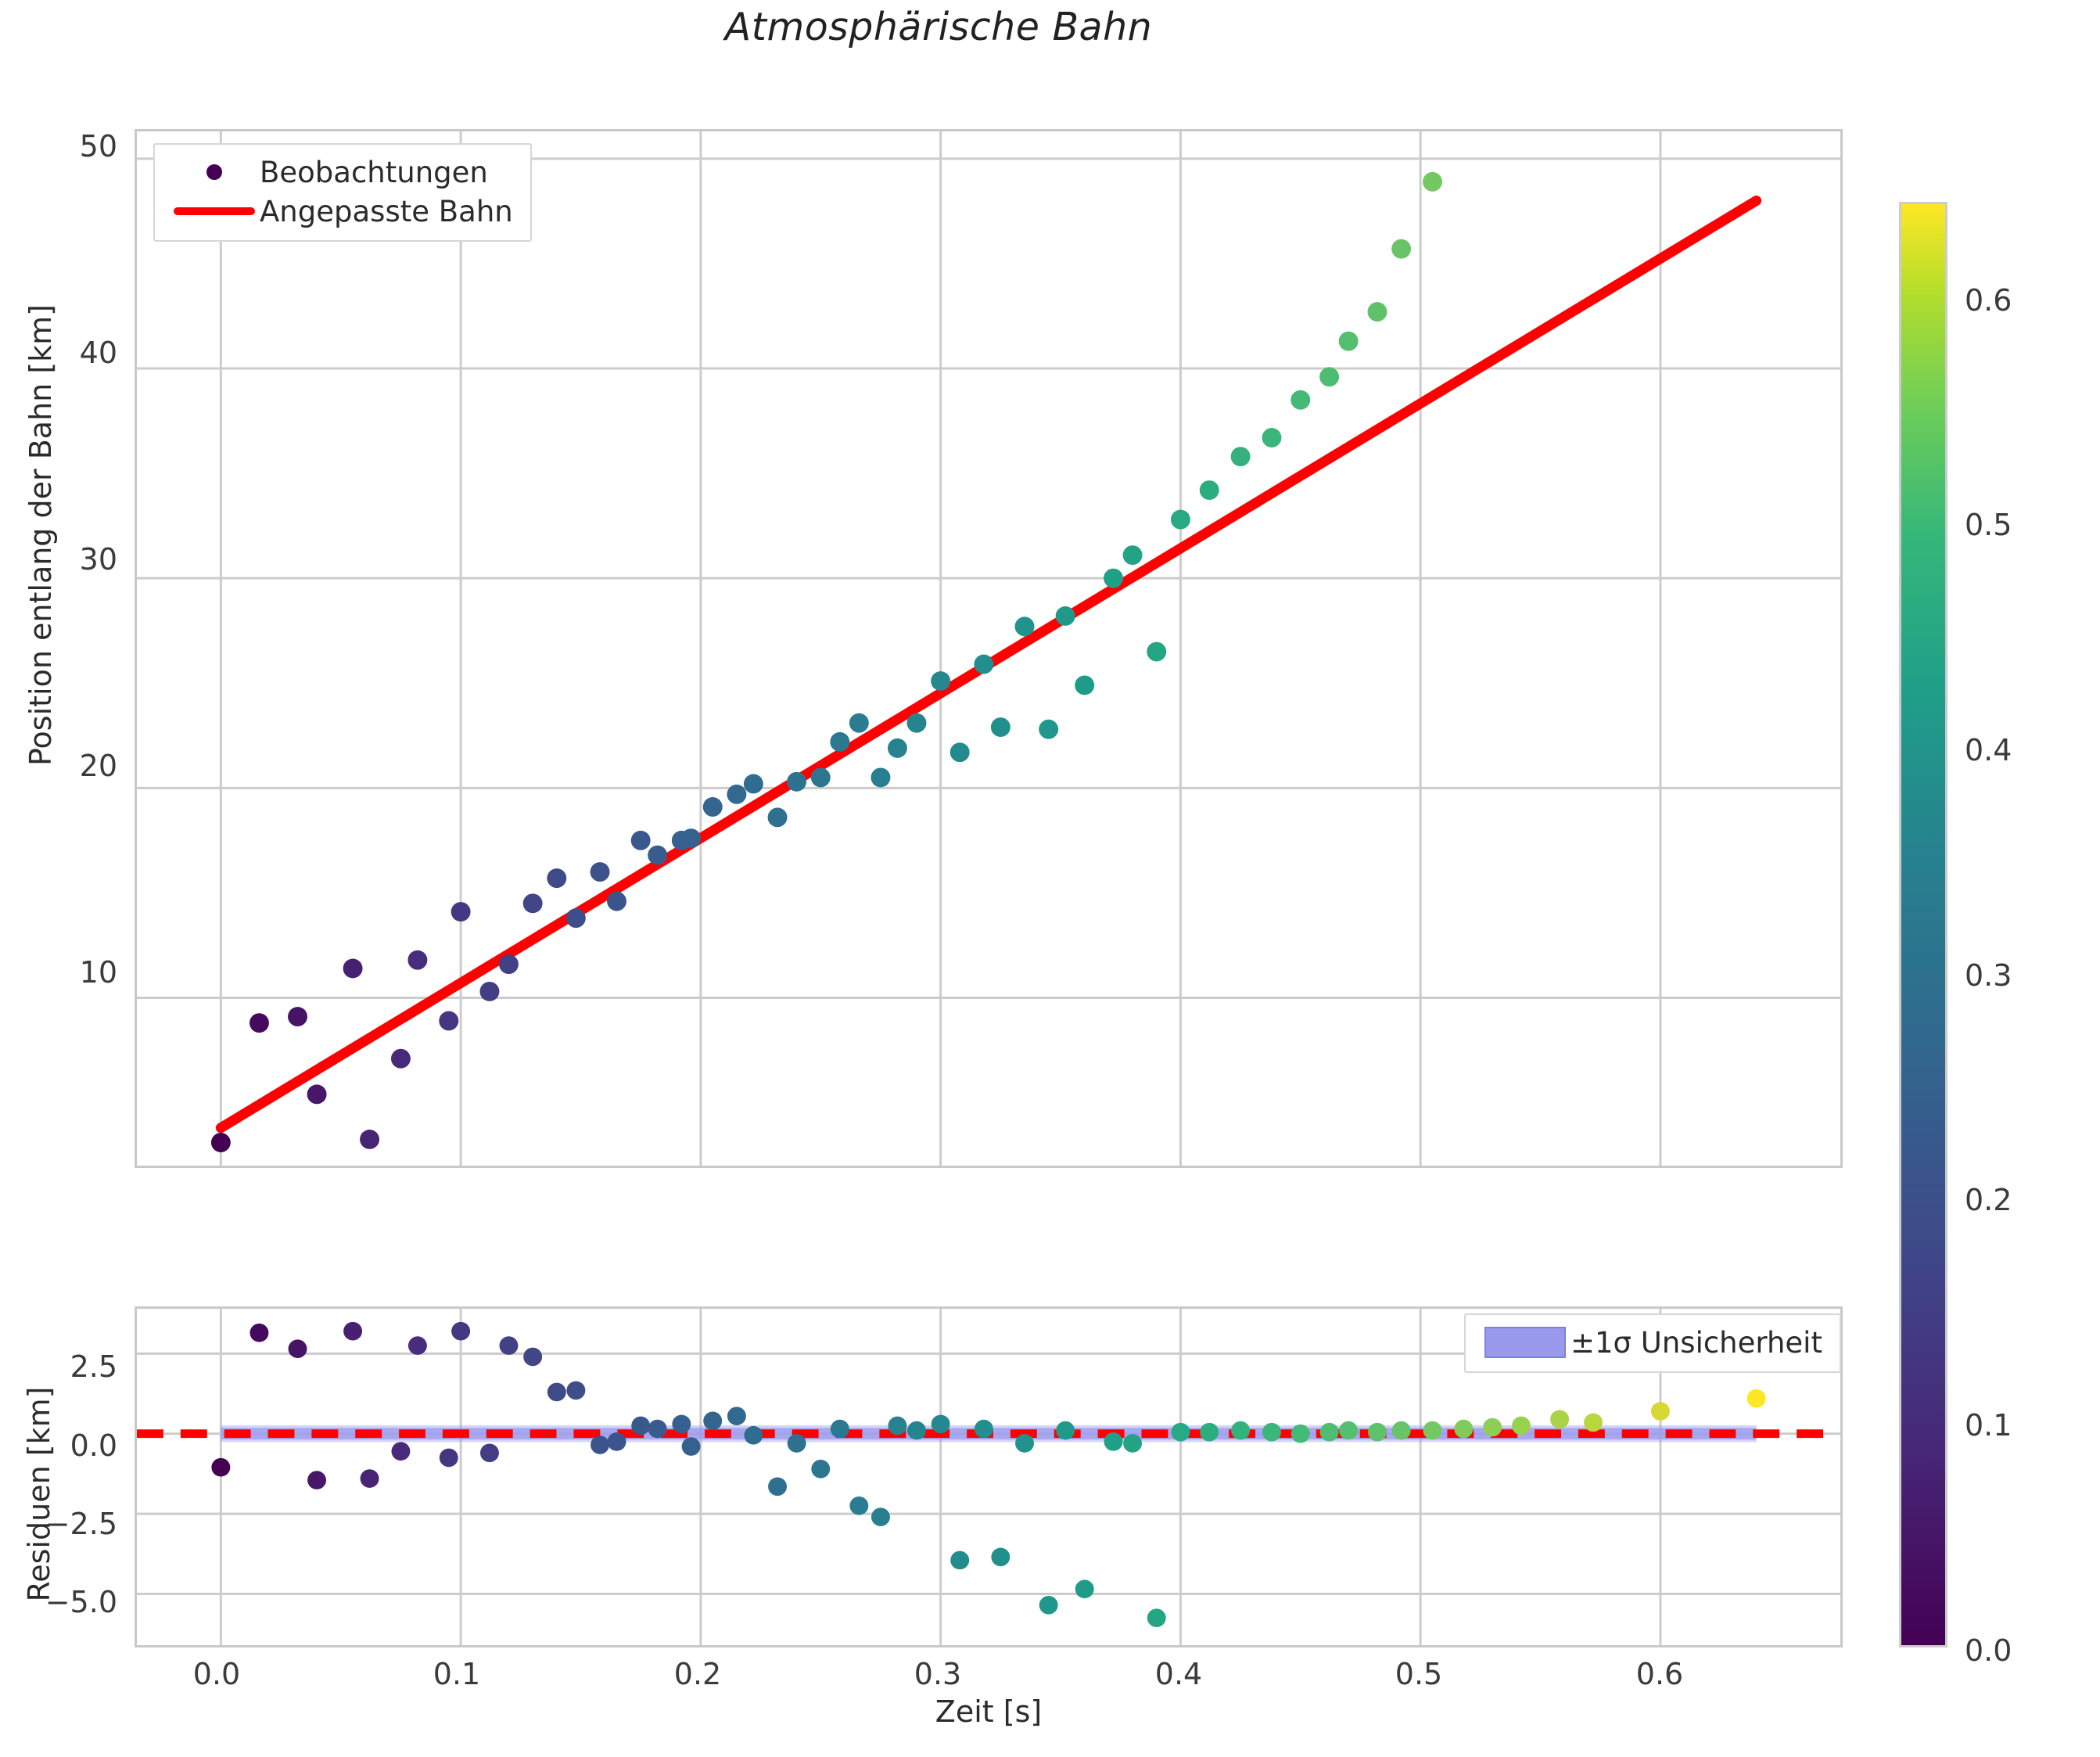 This screenshot has height=1757, width=2100. I want to click on legend-row-uncertainty: ±1σ Unsicherheit, so click(1651, 1343).